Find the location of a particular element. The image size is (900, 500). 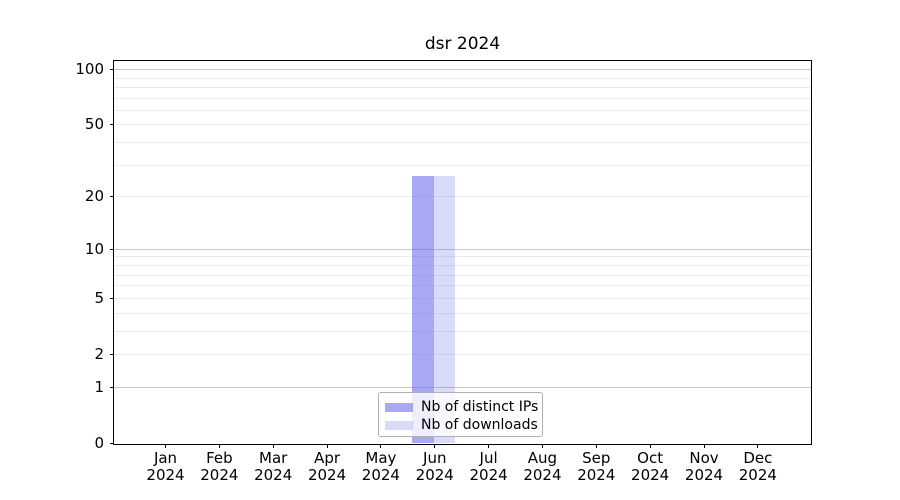

legend-row-downloads: Nb of downloads is located at coordinates (461, 425).